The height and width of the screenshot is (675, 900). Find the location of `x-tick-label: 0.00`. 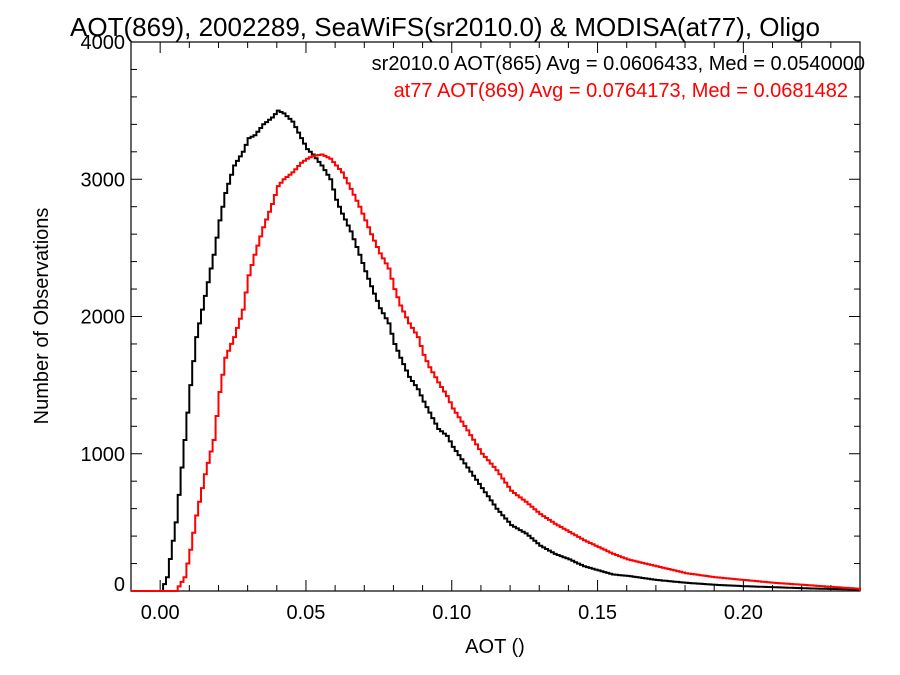

x-tick-label: 0.00 is located at coordinates (160, 613).